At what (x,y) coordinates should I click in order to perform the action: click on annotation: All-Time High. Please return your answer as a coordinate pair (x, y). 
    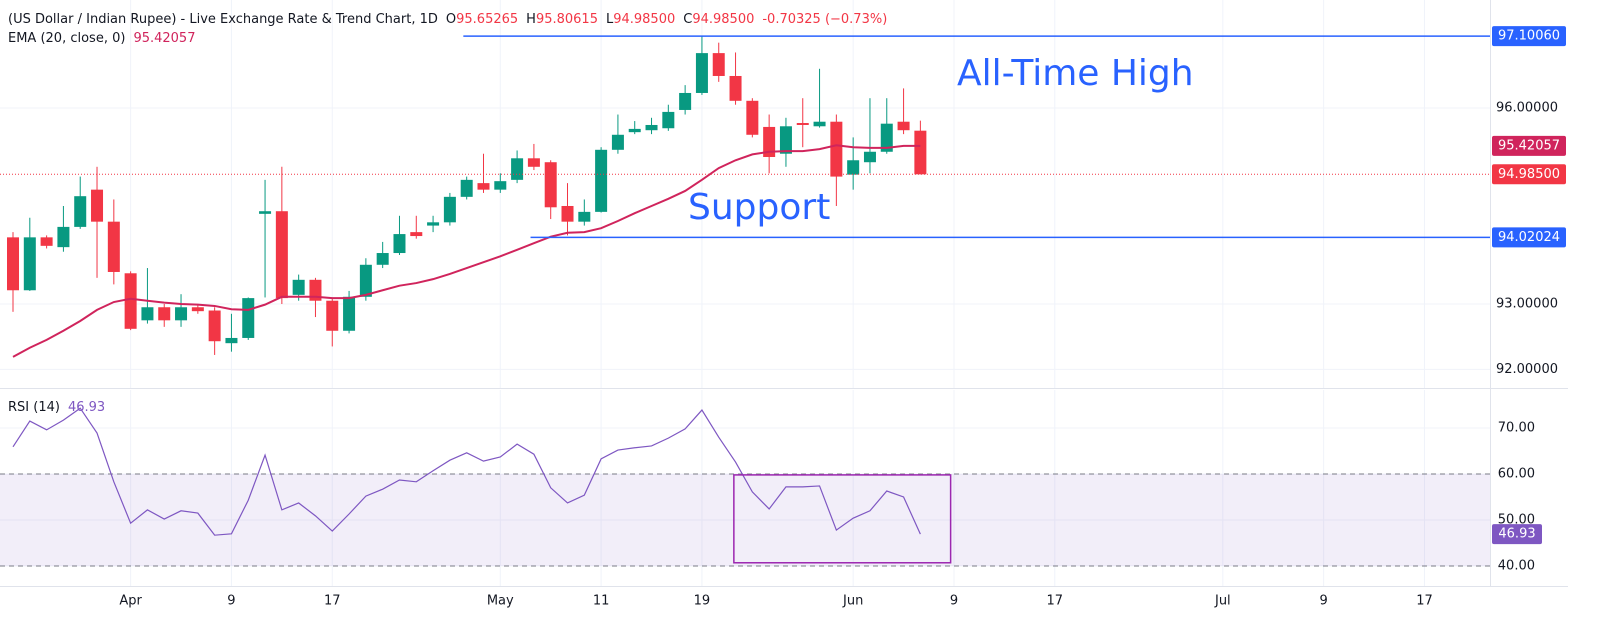
    Looking at the image, I should click on (1075, 73).